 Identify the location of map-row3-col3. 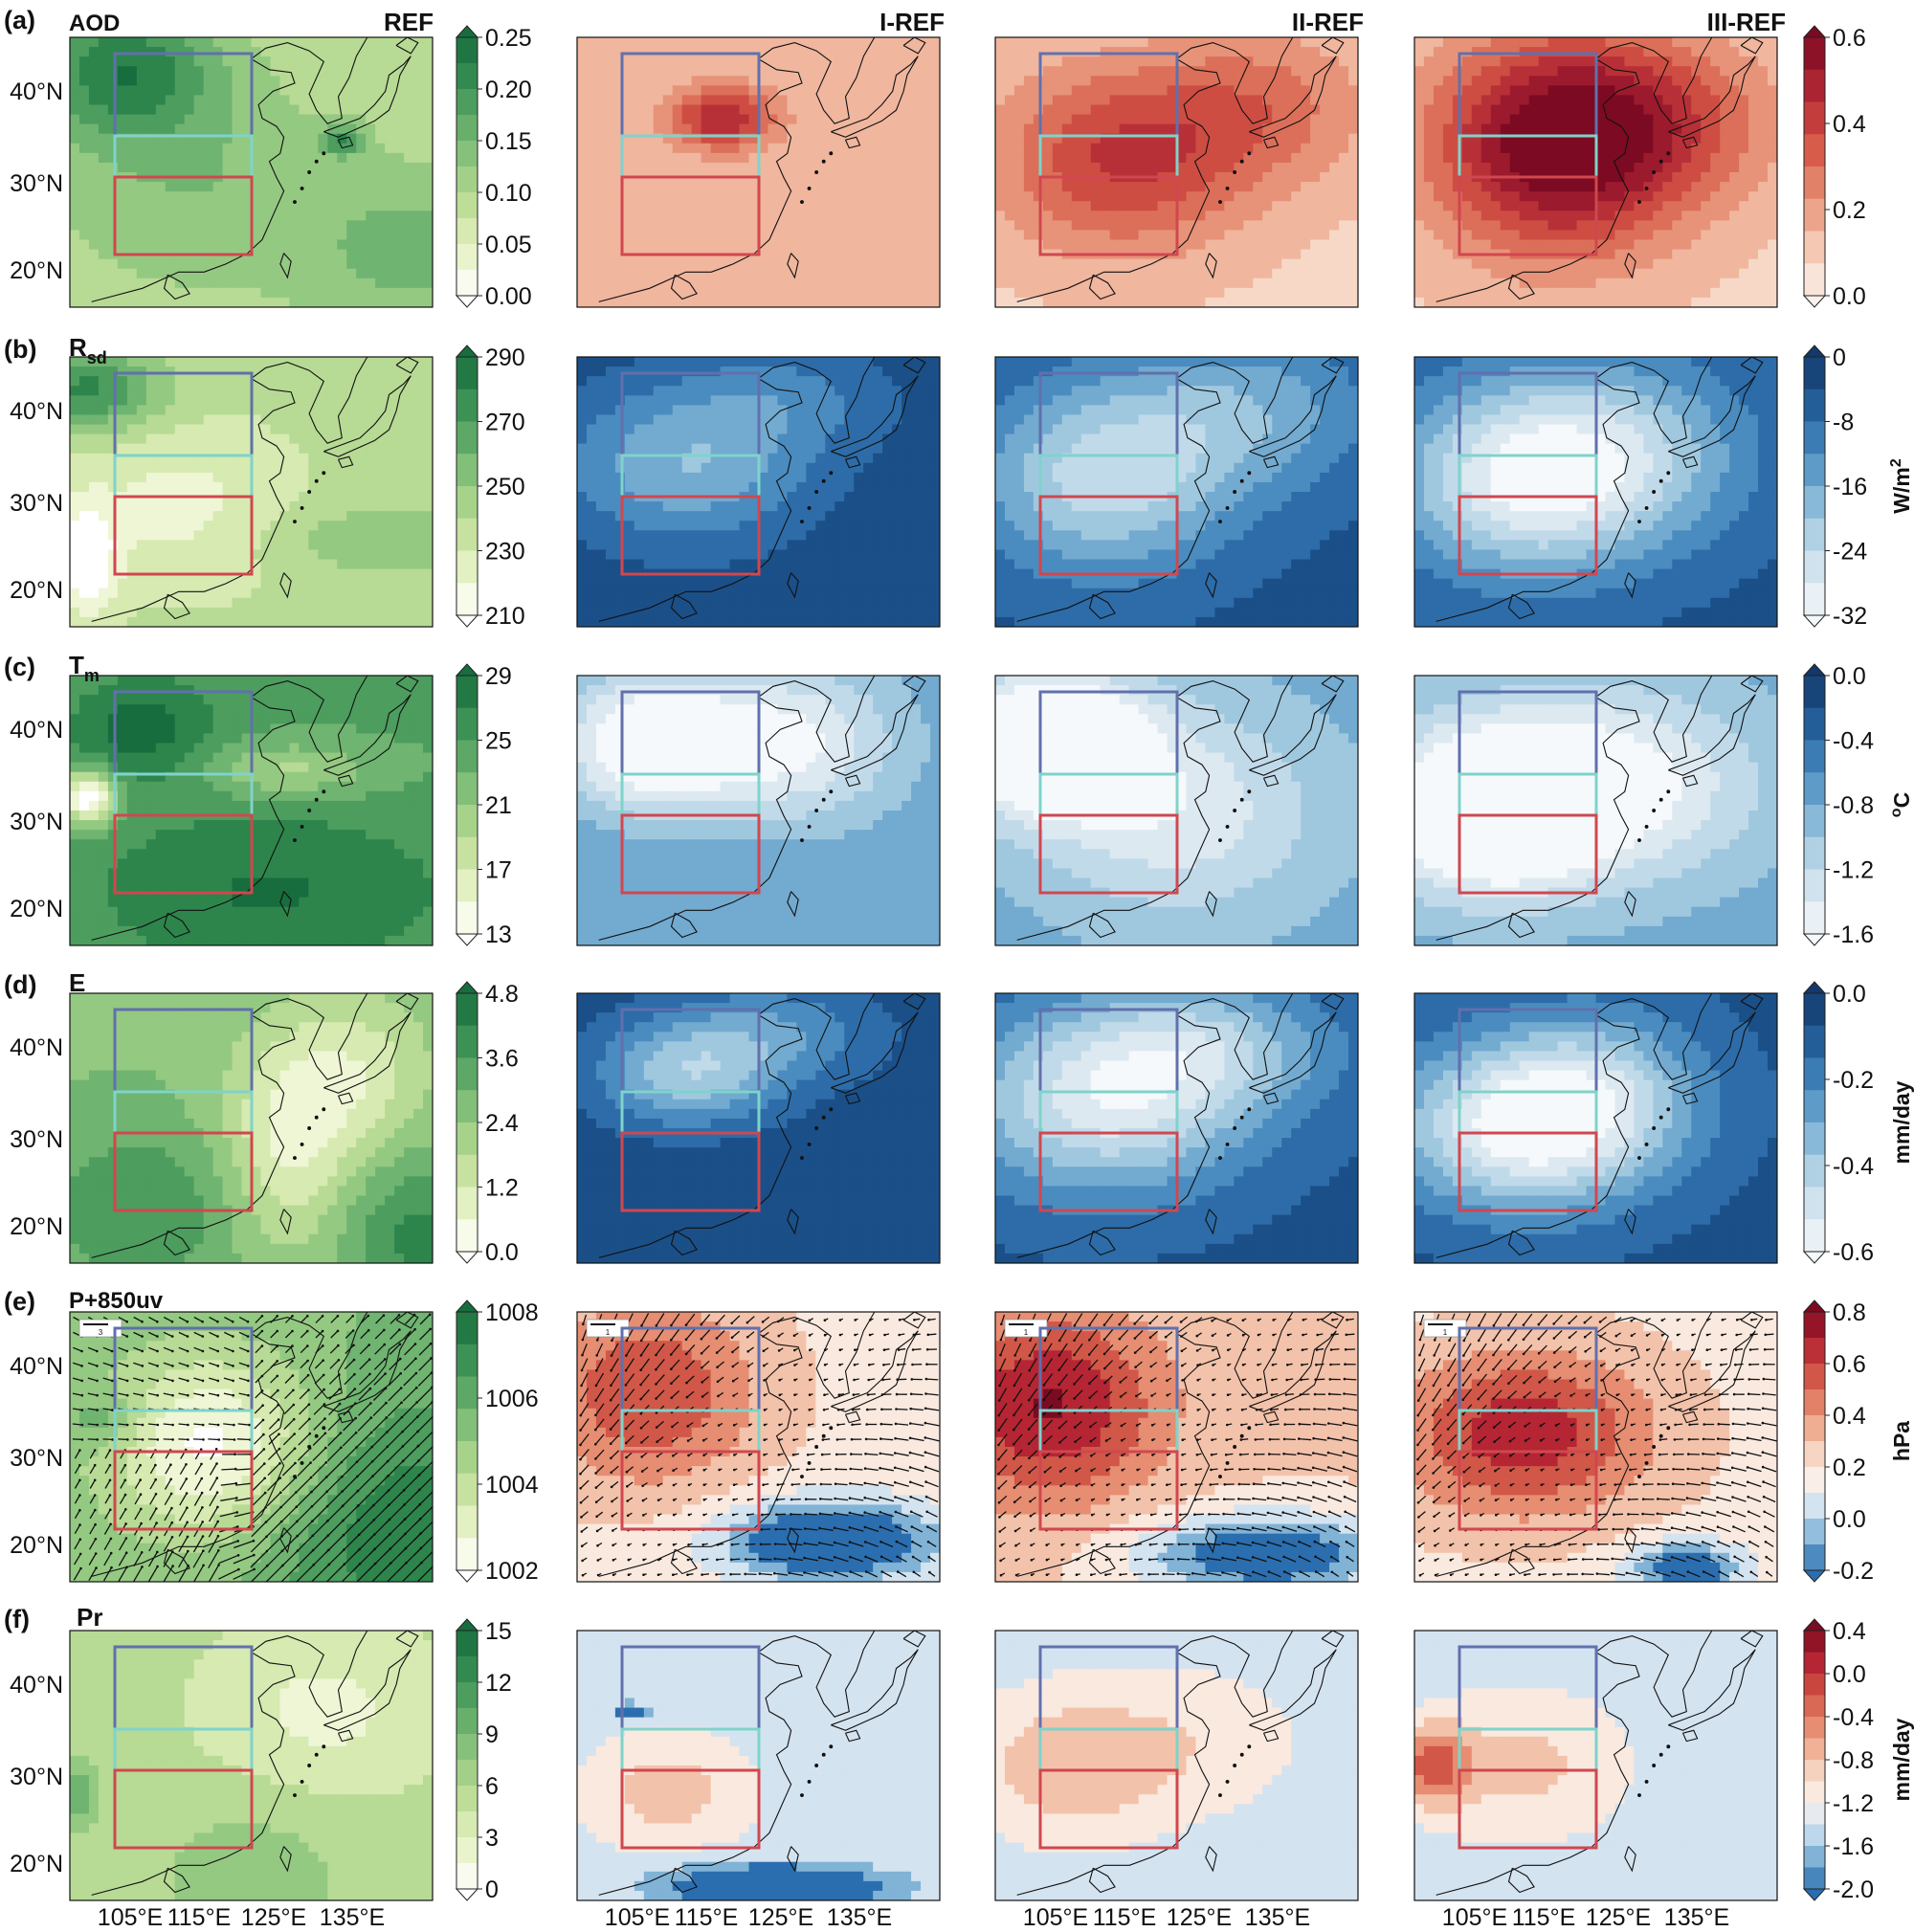
(1595, 1128).